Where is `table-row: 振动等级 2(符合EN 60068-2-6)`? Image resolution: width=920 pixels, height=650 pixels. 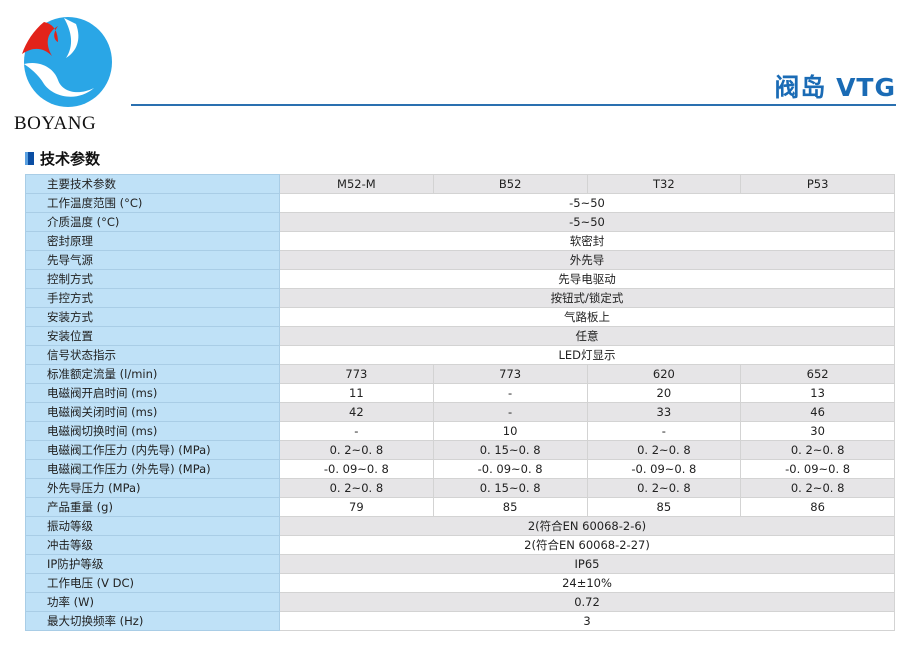 table-row: 振动等级 2(符合EN 60068-2-6) is located at coordinates (460, 526).